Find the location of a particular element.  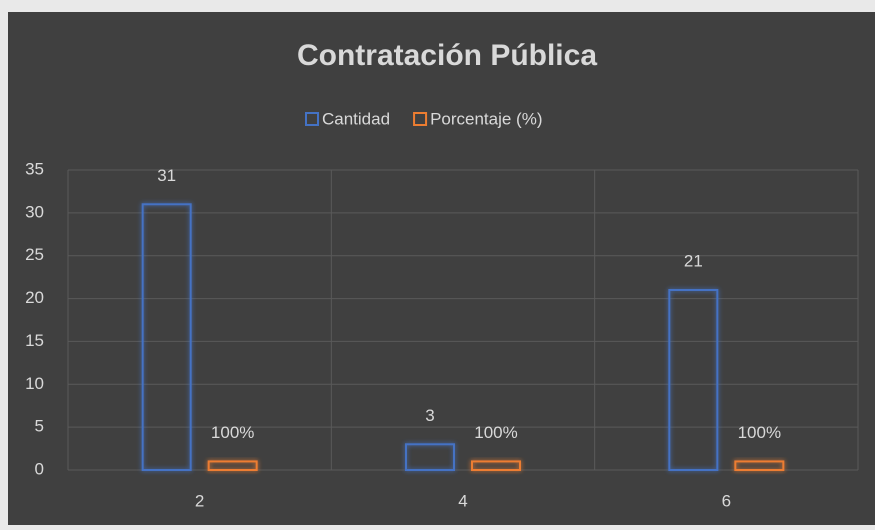

legend: Cantidad Porcentaje (%) is located at coordinates (424, 118).